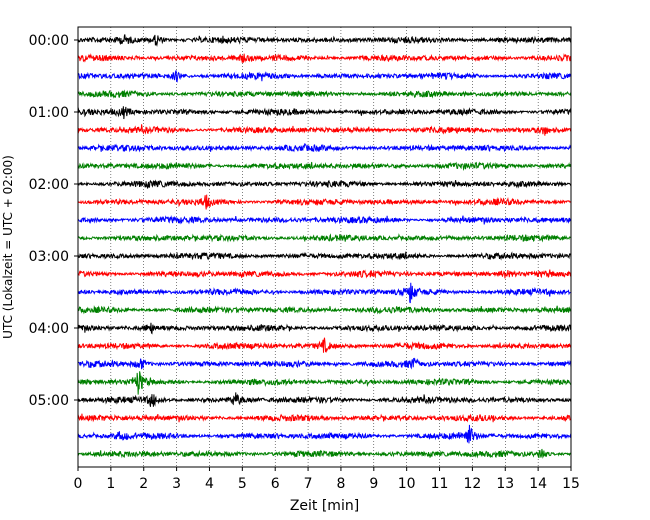 The image size is (650, 520). I want to click on x-tick-label: 5, so click(242, 484).